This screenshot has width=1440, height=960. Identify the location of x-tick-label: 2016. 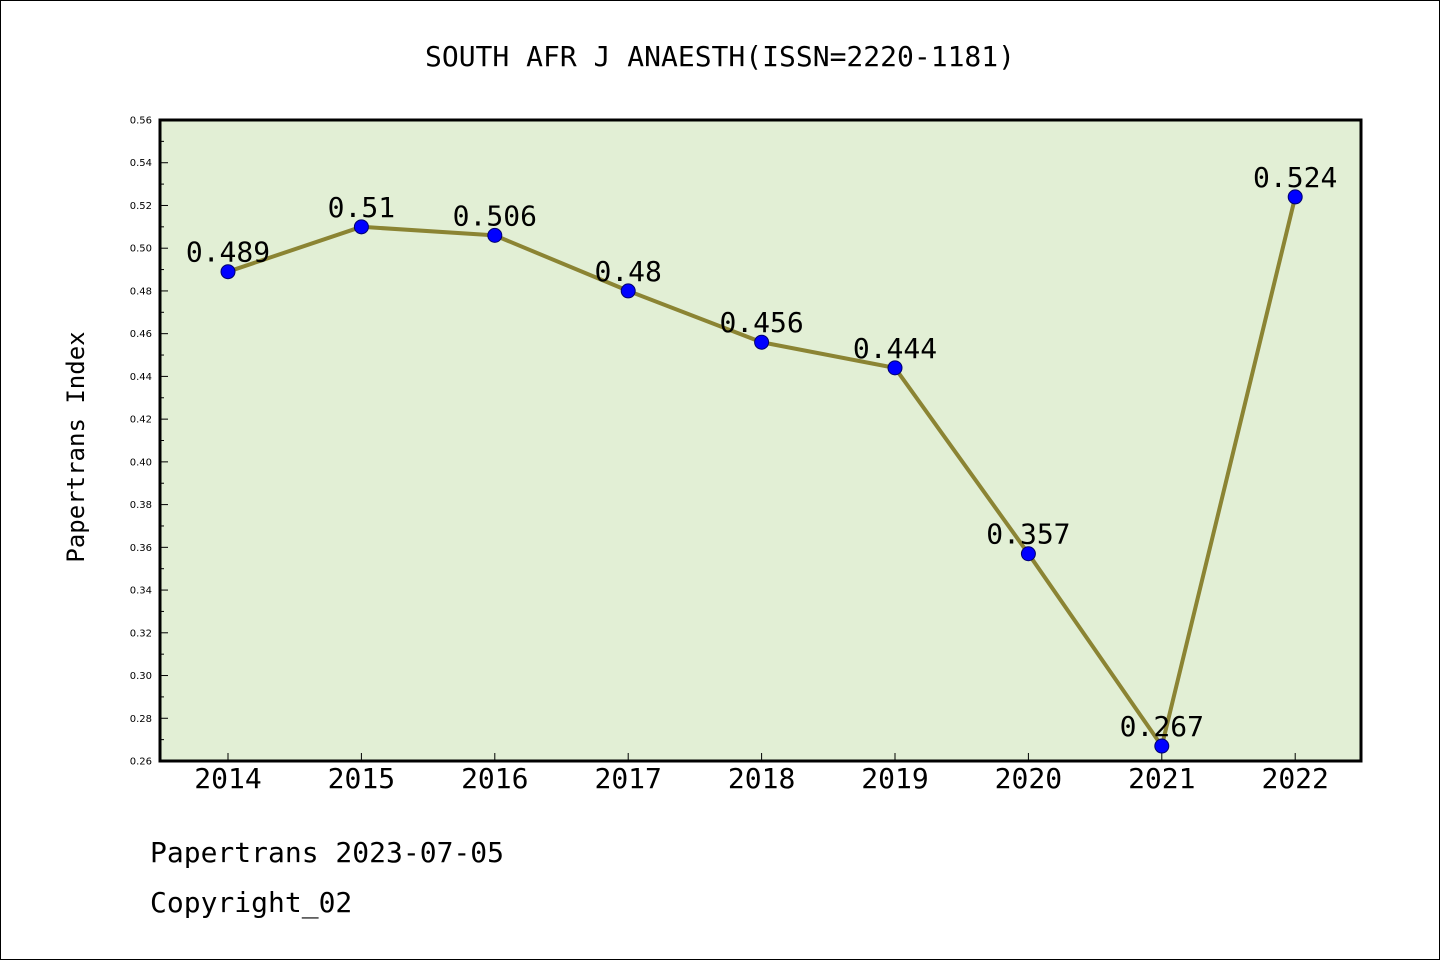
(494, 778).